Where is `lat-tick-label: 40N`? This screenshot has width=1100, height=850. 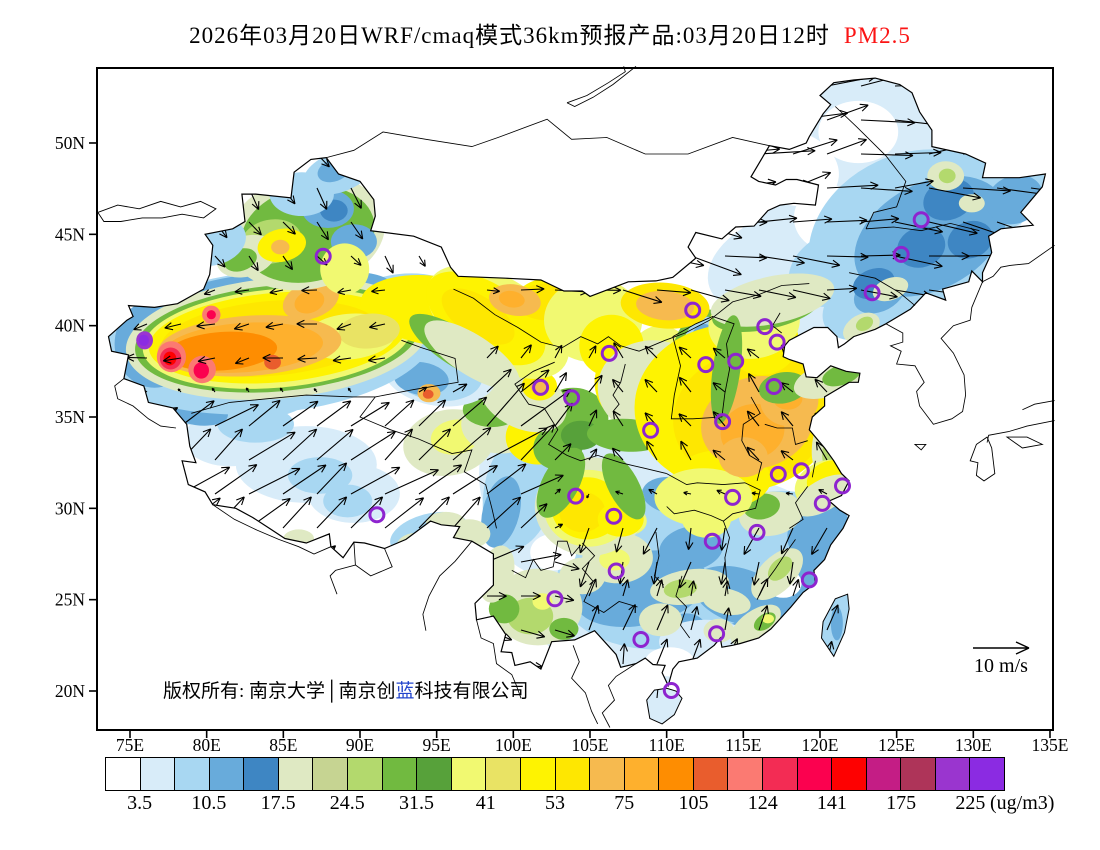 lat-tick-label: 40N is located at coordinates (70, 326).